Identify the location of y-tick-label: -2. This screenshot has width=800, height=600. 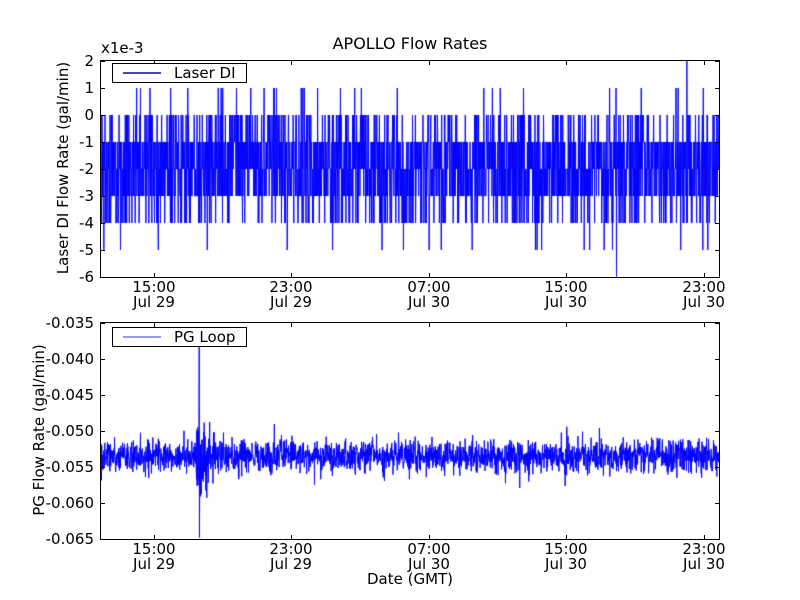
(86, 169).